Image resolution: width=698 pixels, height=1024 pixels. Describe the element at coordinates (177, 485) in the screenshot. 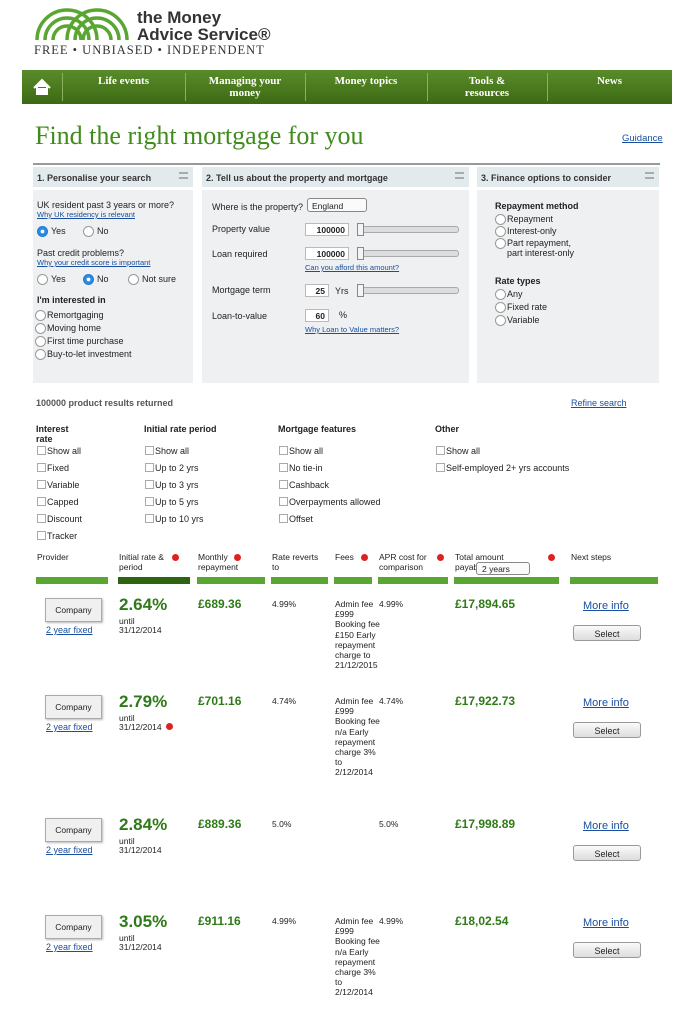

I see `filter-option: Up to 3 yrs` at that location.